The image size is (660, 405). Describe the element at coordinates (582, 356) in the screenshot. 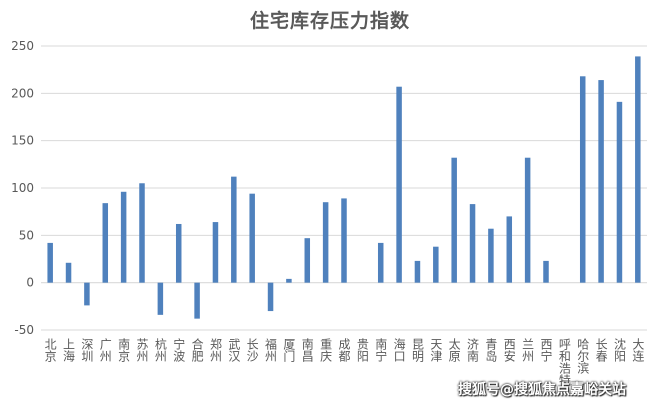

I see `x-tick-label: 哈尔滨` at that location.